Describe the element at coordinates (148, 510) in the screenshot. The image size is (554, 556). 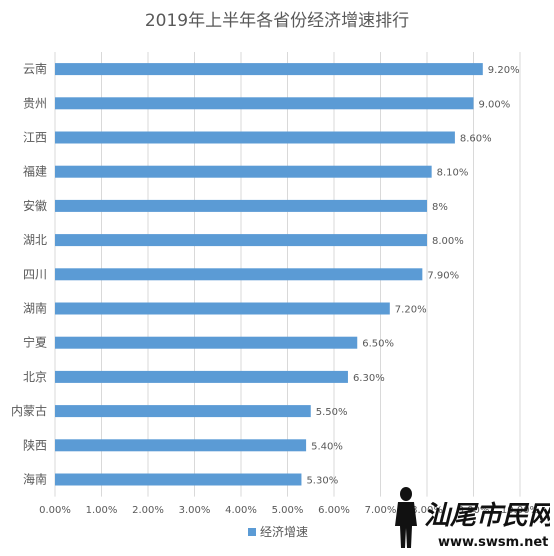
I see `x-tick-label: 2.00%` at that location.